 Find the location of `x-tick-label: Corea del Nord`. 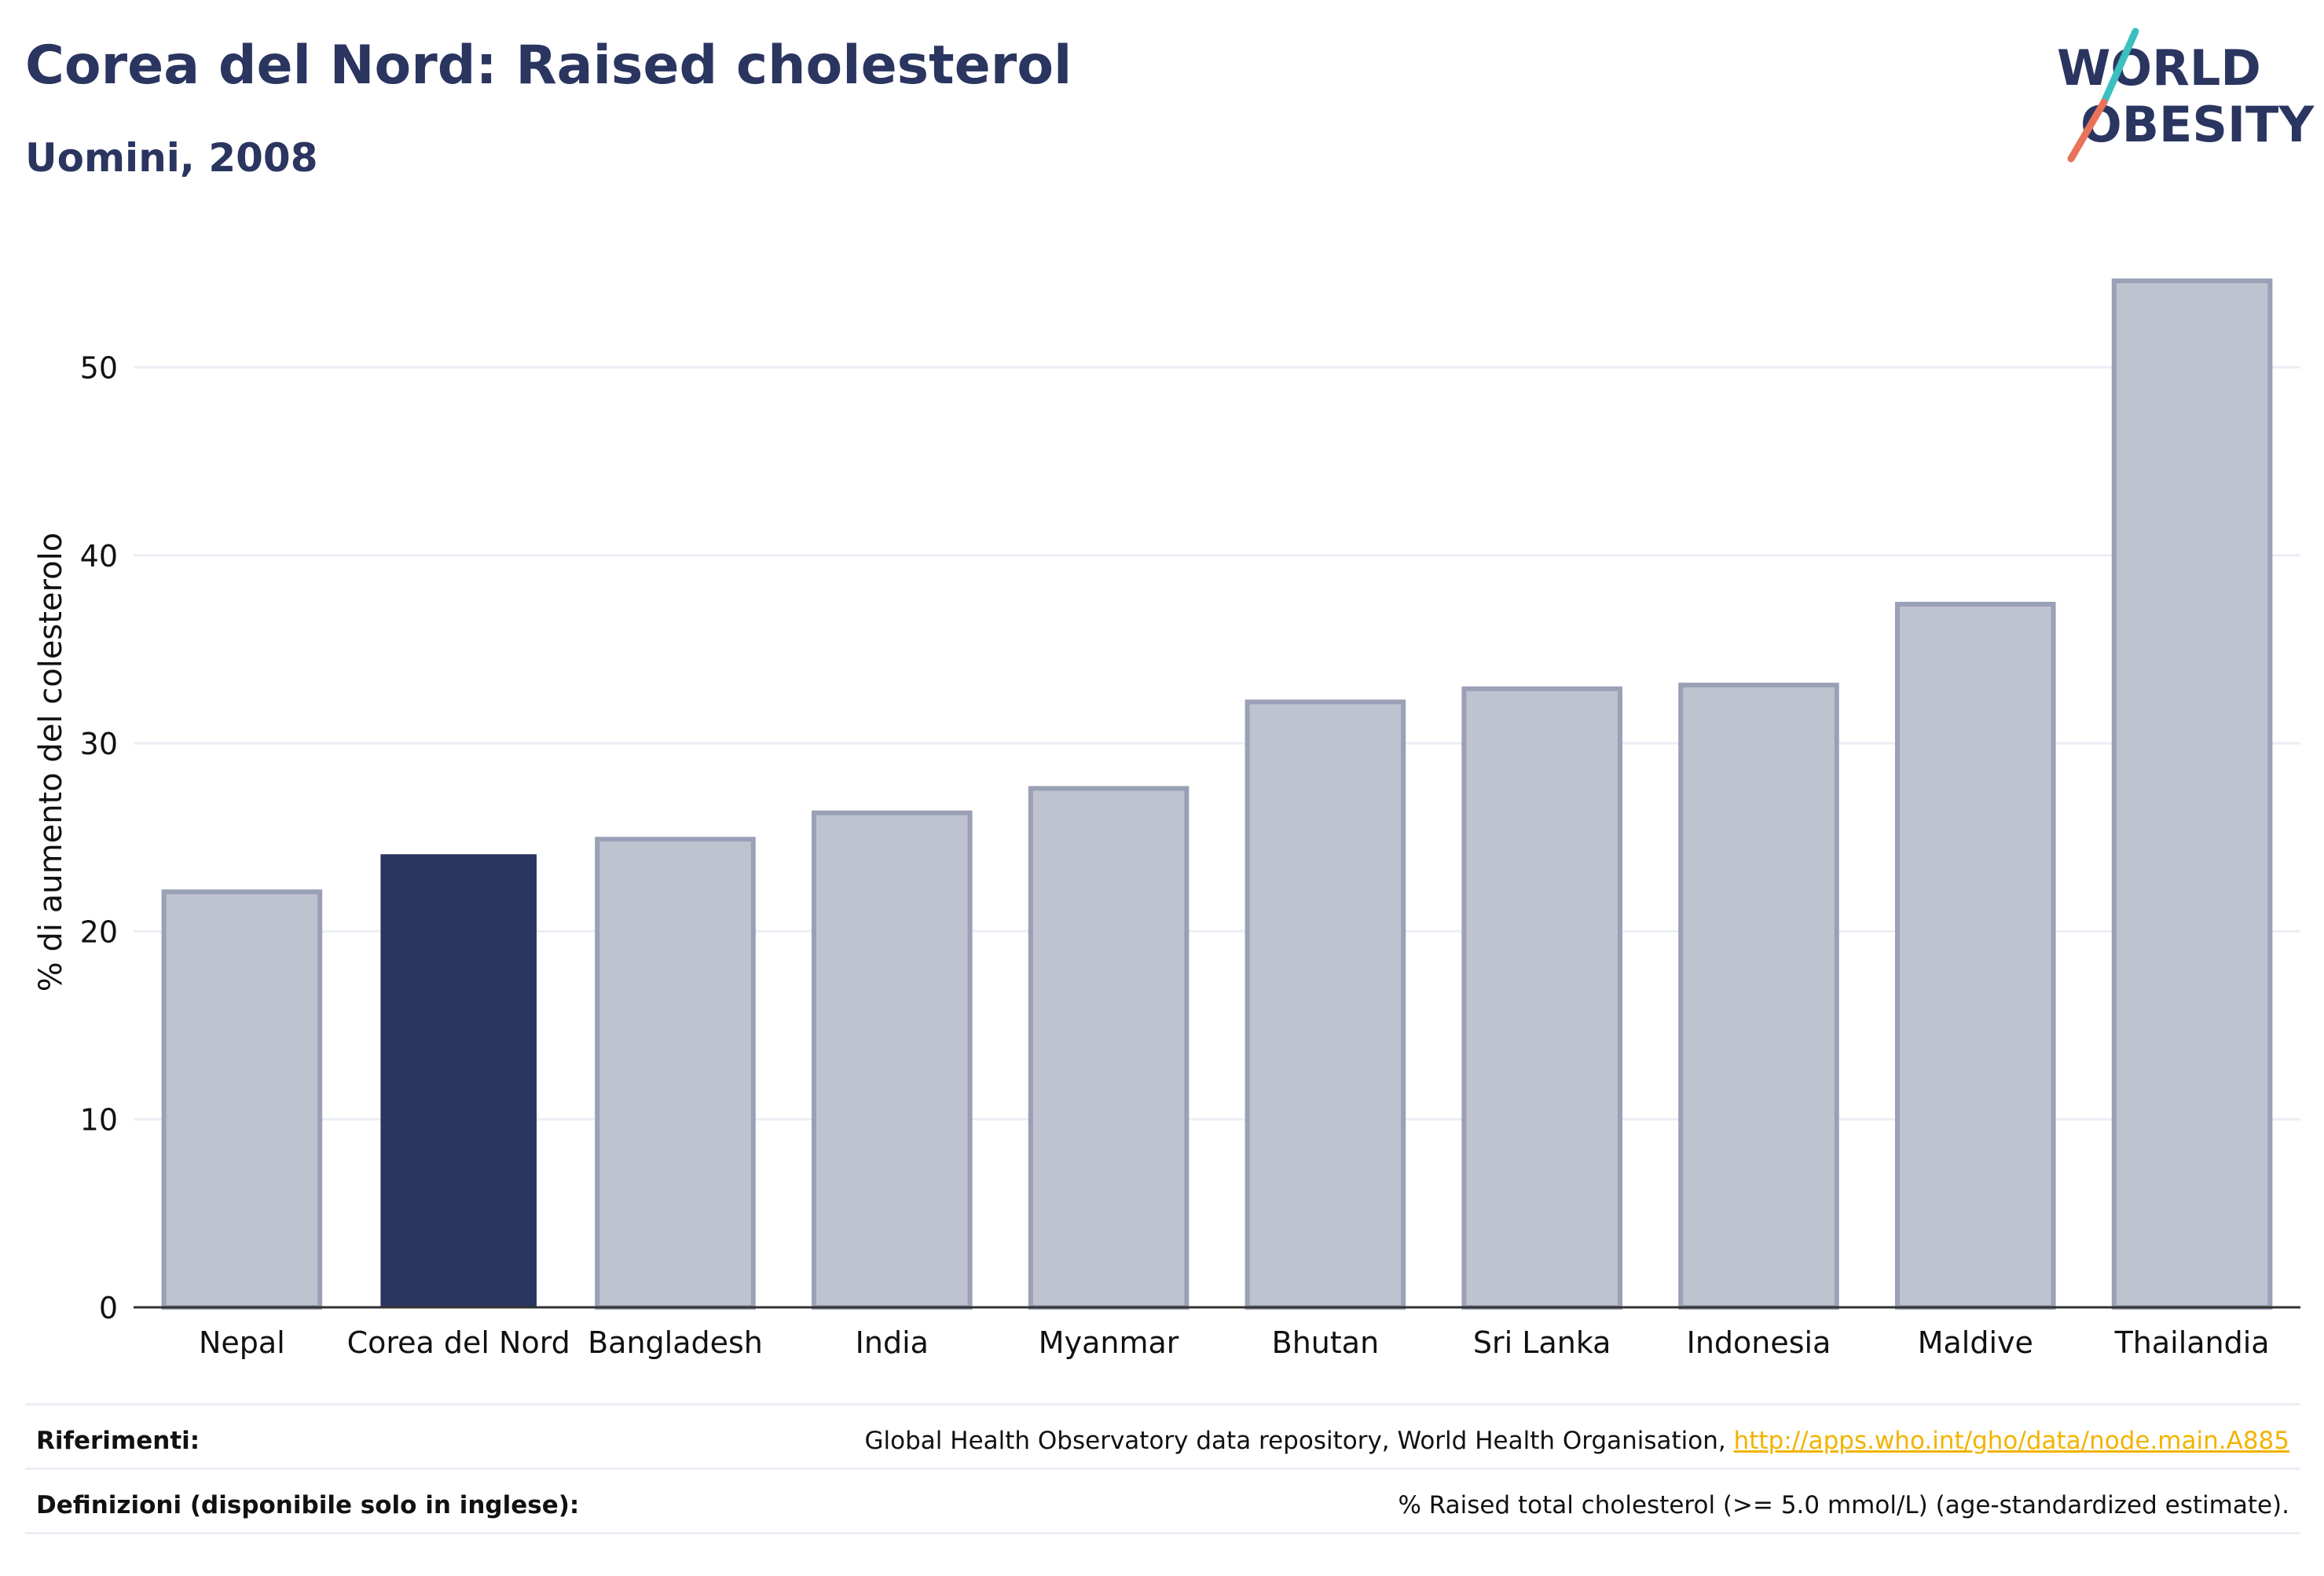

x-tick-label: Corea del Nord is located at coordinates (458, 1342).